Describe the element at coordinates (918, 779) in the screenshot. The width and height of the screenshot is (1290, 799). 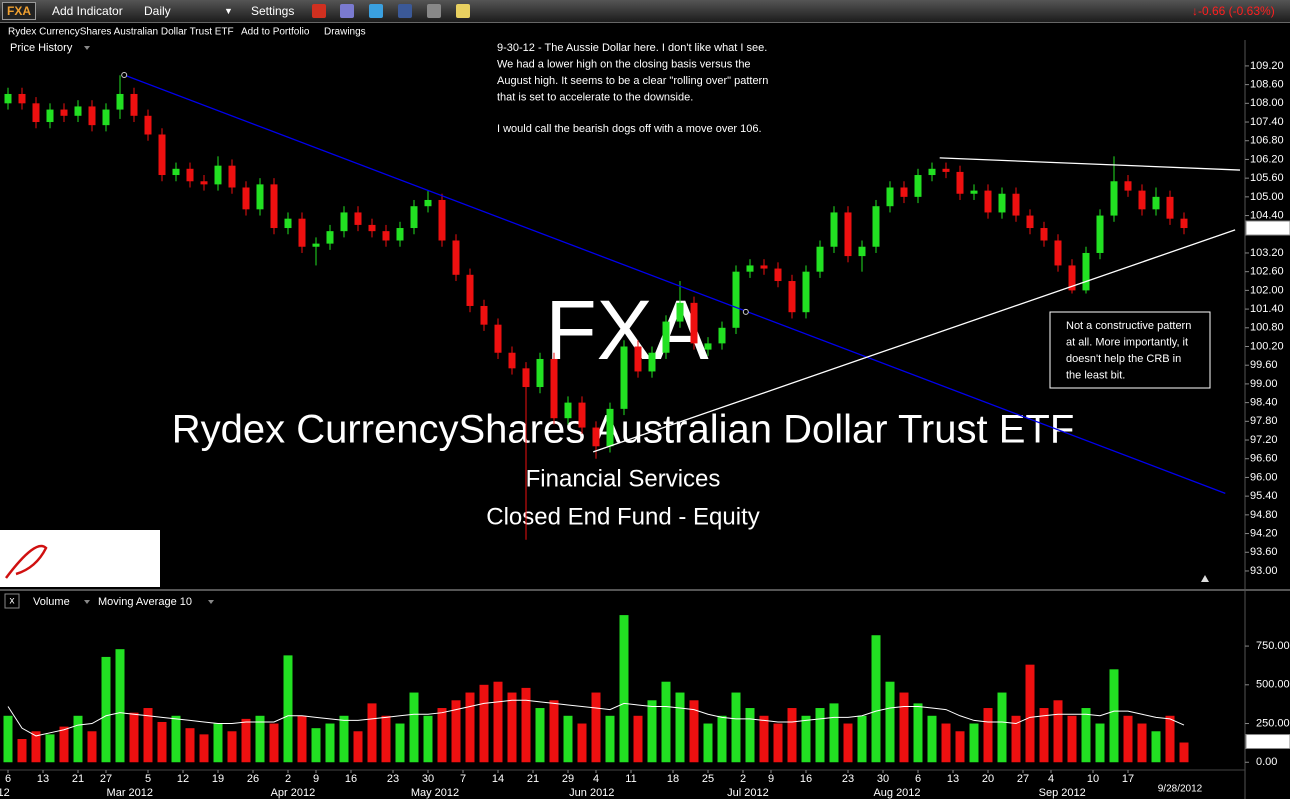
I see `x-tick-label: 6` at that location.